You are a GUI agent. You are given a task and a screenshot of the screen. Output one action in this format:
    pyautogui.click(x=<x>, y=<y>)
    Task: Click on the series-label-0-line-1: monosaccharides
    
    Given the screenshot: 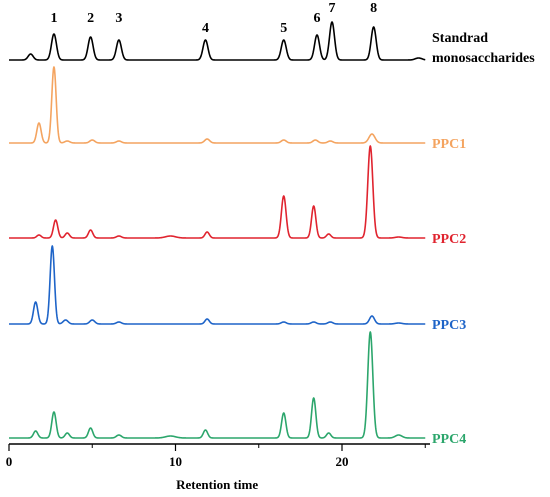 What is the action you would take?
    pyautogui.click(x=483, y=58)
    